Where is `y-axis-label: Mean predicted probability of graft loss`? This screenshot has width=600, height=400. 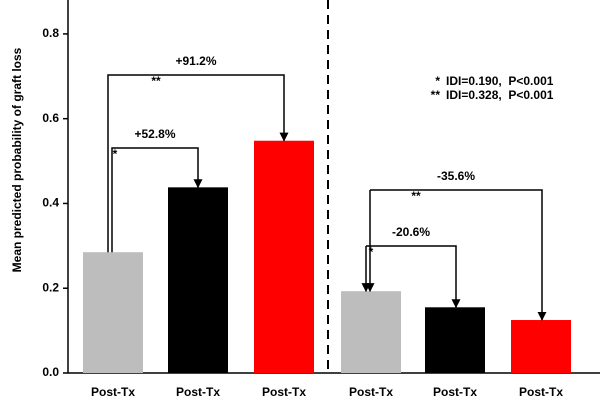 y-axis-label: Mean predicted probability of graft loss is located at coordinates (17, 159).